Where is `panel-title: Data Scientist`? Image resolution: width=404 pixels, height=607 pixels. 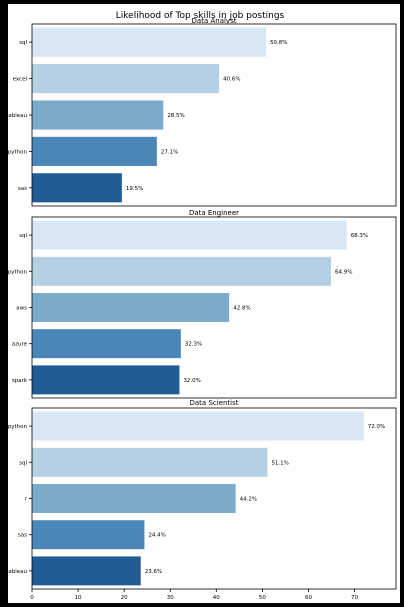 panel-title: Data Scientist is located at coordinates (214, 403).